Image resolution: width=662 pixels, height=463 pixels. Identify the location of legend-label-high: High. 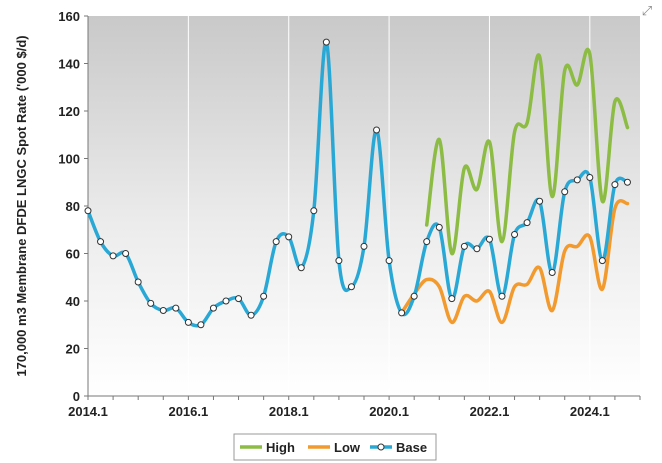
(280, 447).